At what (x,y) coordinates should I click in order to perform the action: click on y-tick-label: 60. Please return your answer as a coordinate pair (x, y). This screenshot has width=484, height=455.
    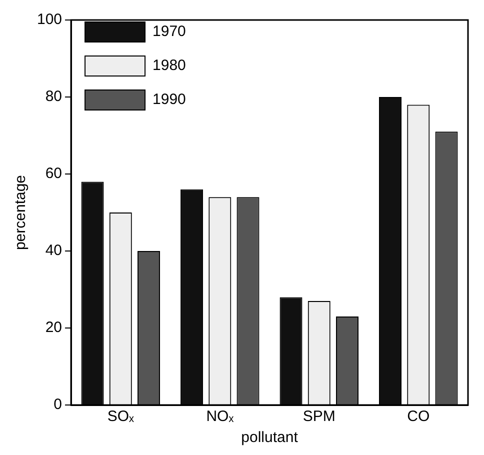
    Looking at the image, I should click on (53, 173).